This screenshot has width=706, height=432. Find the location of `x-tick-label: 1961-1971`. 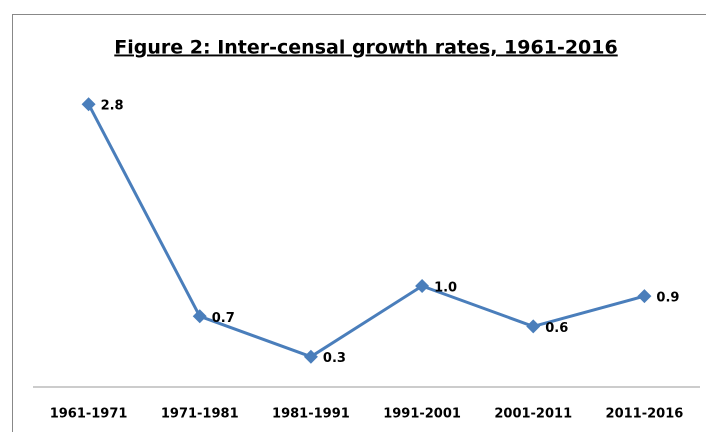

x-tick-label: 1961-1971 is located at coordinates (89, 414).